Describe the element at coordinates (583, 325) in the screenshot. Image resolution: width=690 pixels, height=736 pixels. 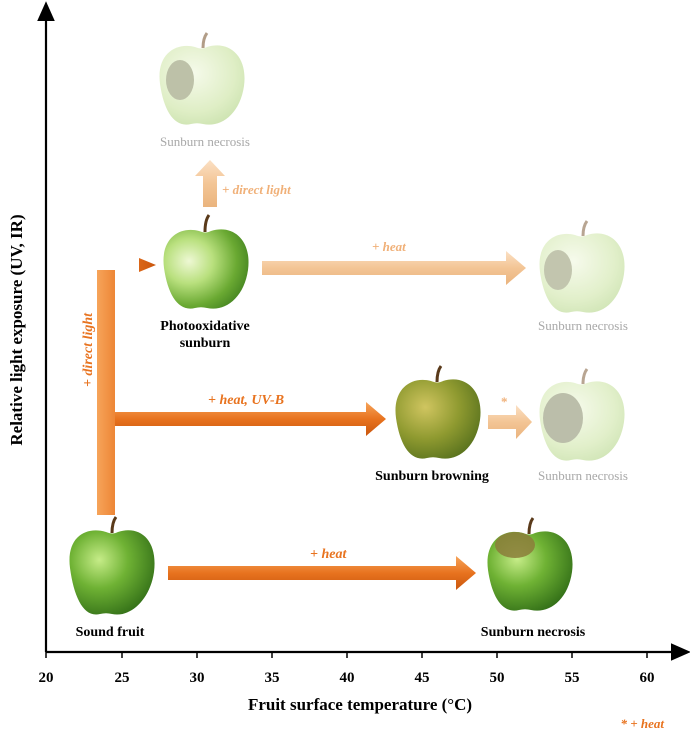
I see `sunburn-necrosis-mid-label: Sunburn necrosis` at that location.